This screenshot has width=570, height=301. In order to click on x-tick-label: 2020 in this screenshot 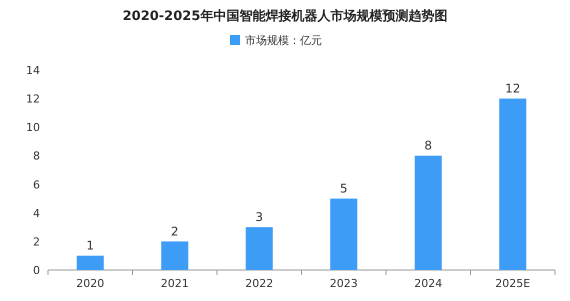, I will do `click(90, 283)`.